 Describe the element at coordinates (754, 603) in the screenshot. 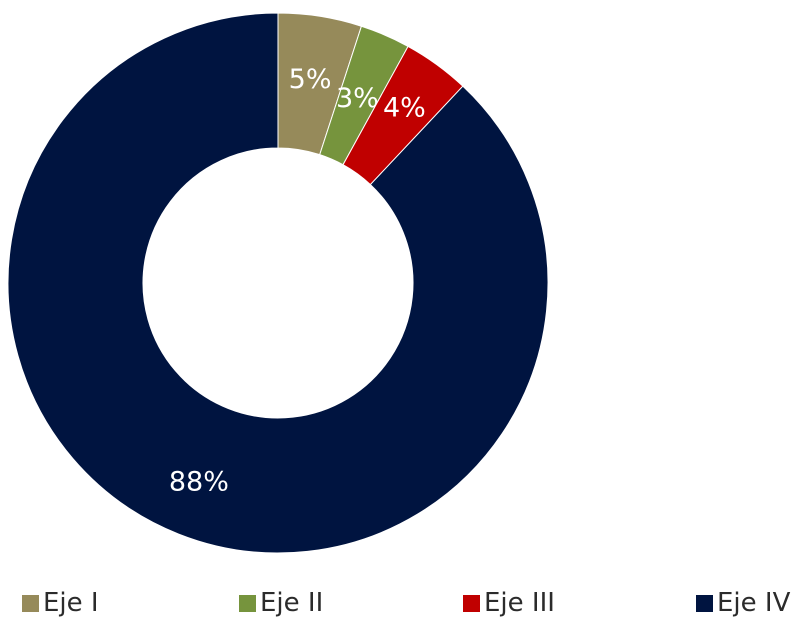

I see `legend-label-eje-iv: Eje IV` at that location.